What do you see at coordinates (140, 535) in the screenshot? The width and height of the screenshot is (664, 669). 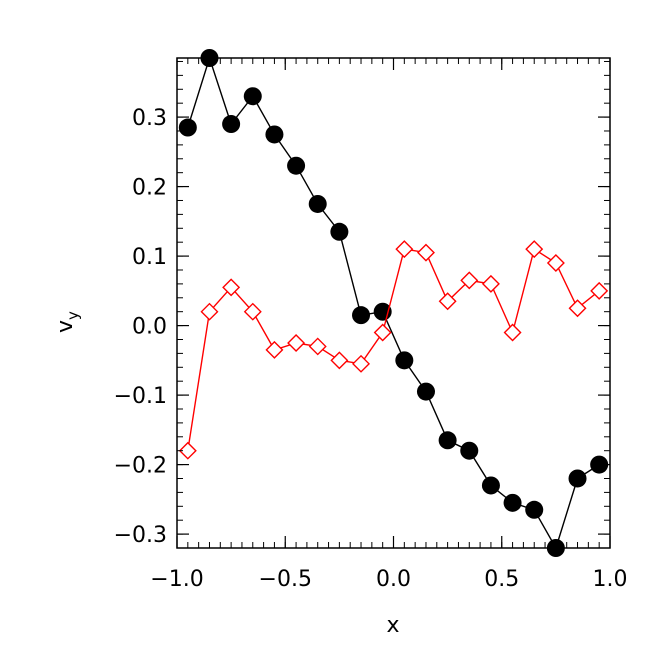 I see `y-tick-label: −0.3` at bounding box center [140, 535].